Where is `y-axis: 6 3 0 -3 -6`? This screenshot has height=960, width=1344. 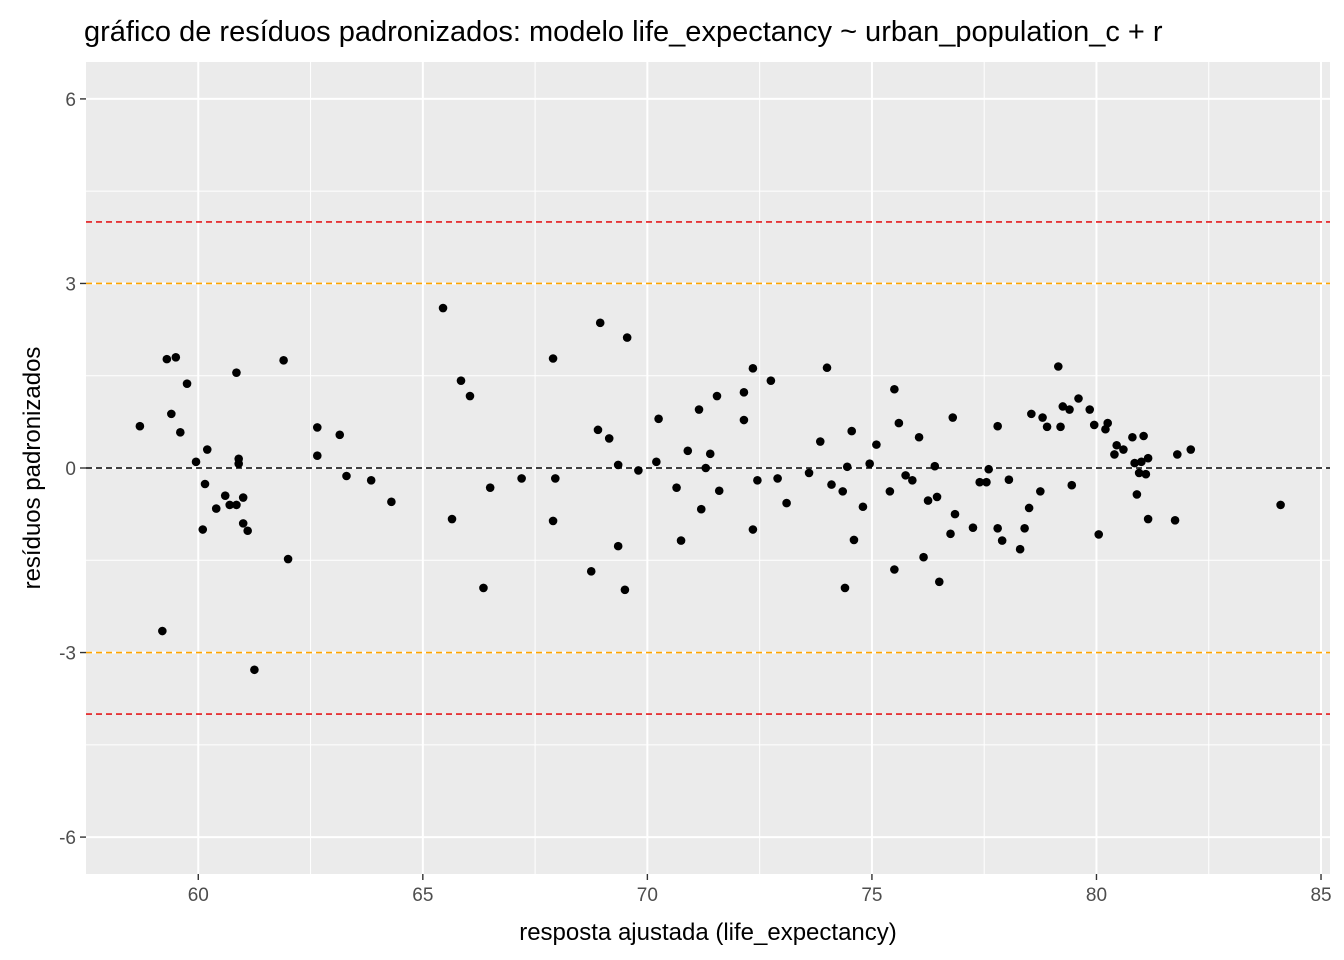
y-axis: 6 3 0 -3 -6 is located at coordinates (72, 469).